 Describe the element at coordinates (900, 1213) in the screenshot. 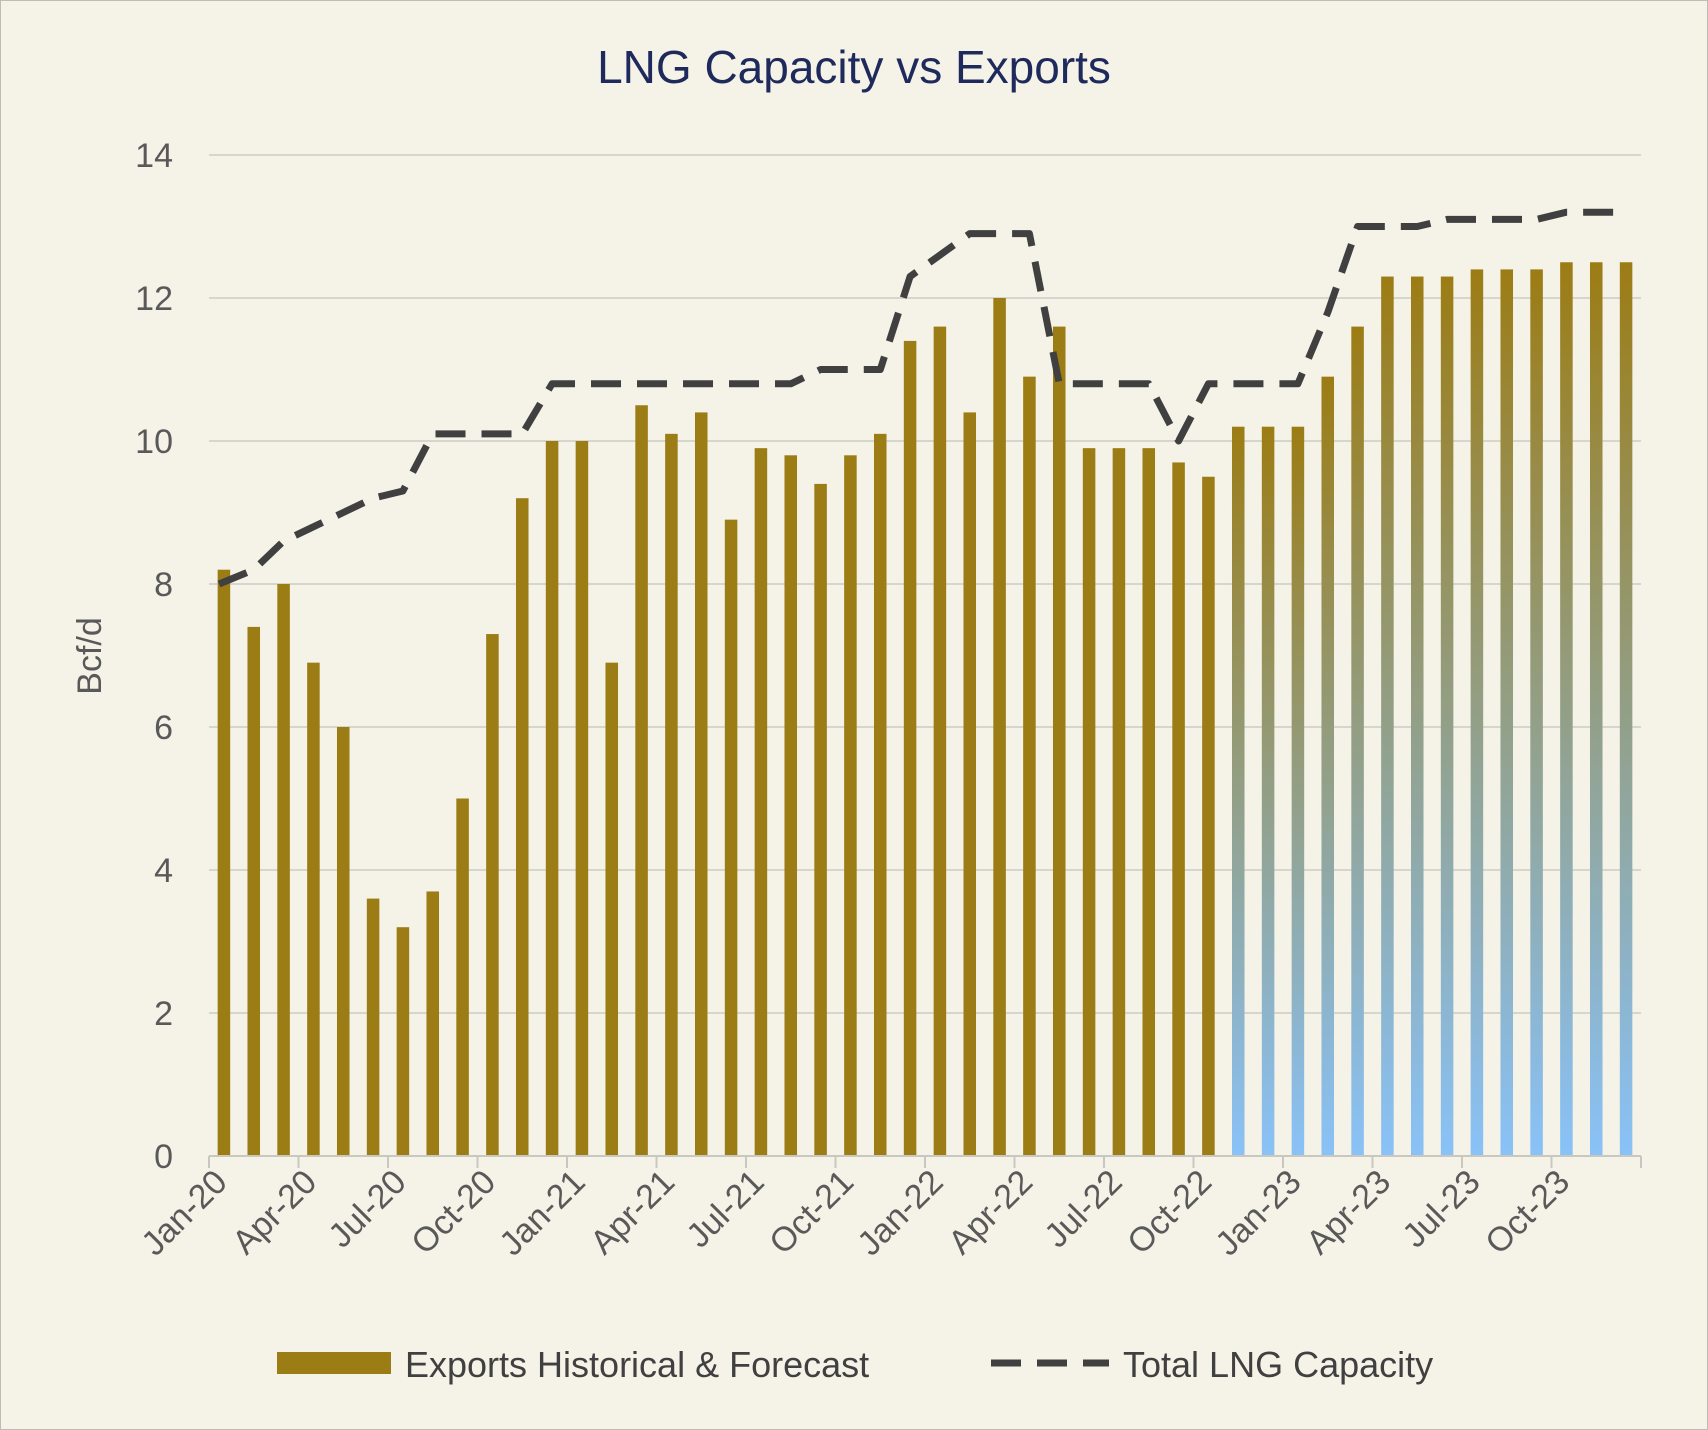

I see `x-tick-label: Jan-22` at that location.